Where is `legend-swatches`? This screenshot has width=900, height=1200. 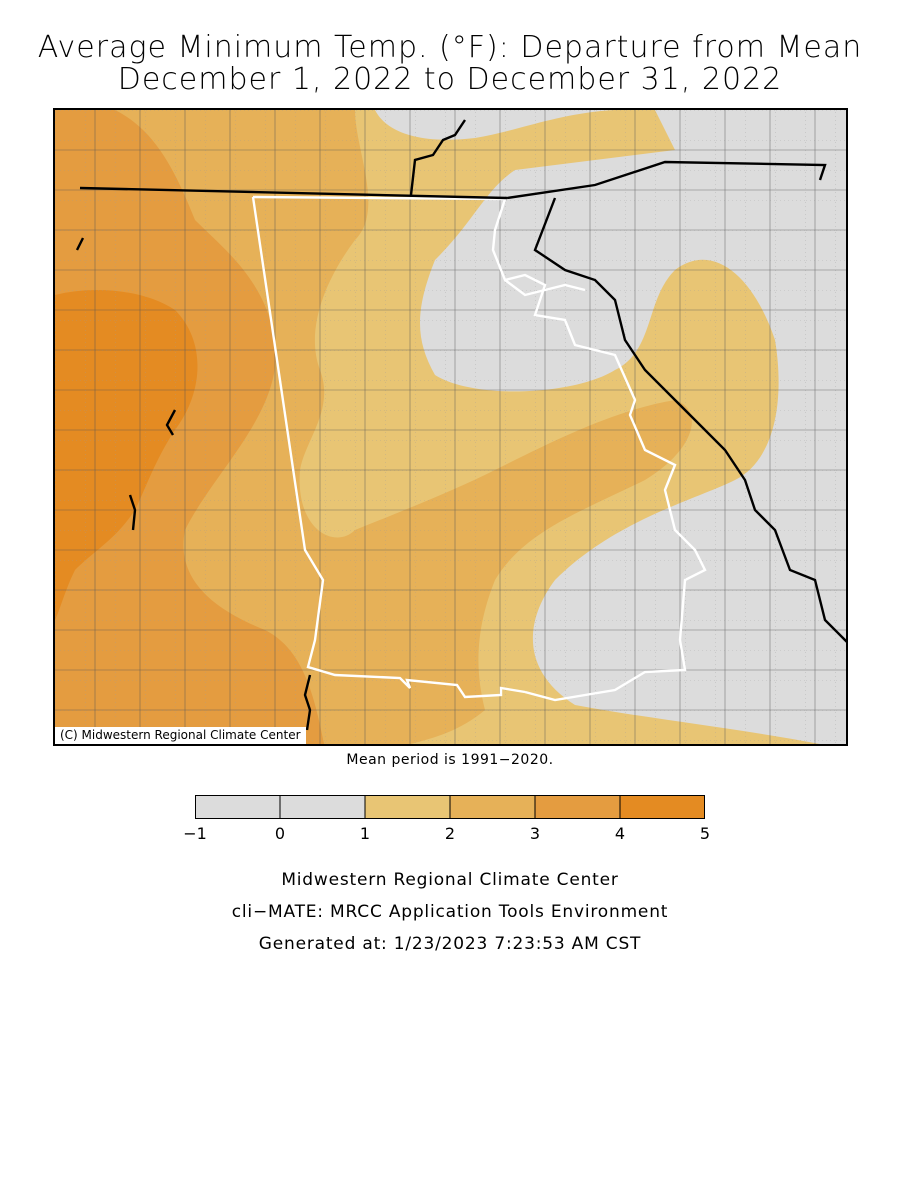
legend-swatches is located at coordinates (450, 807).